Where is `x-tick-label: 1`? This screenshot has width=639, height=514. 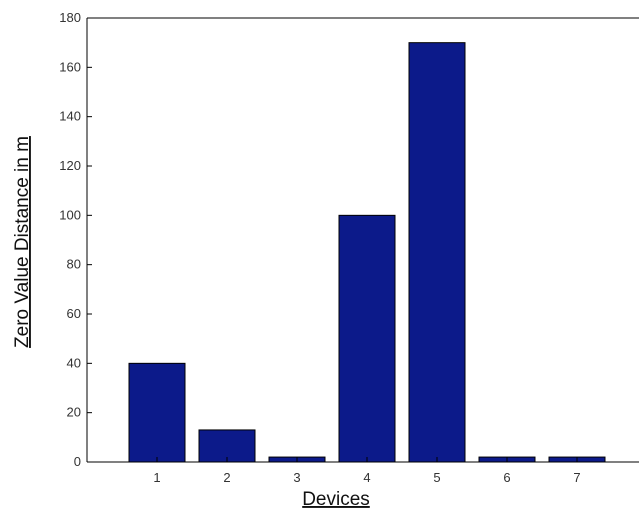 x-tick-label: 1 is located at coordinates (156, 477).